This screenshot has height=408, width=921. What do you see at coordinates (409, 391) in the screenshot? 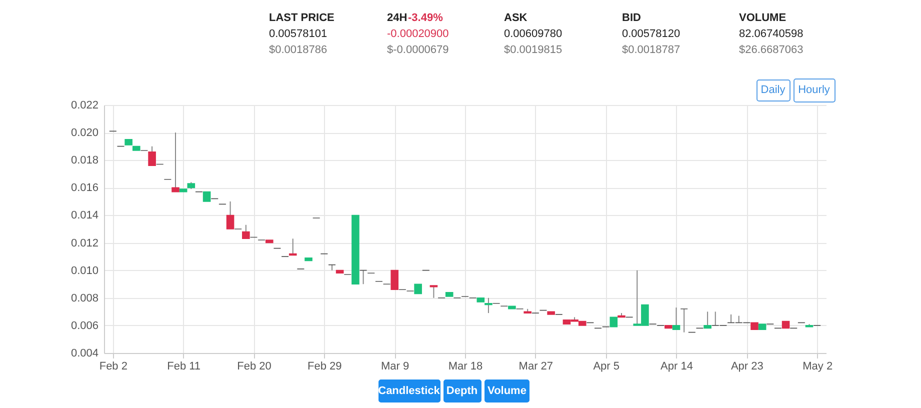
I see `text: Candlestick` at bounding box center [409, 391].